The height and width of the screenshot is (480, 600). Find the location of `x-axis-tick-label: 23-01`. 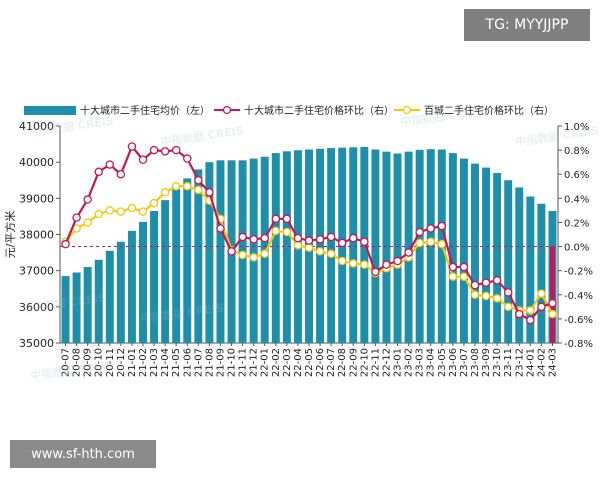

x-axis-tick-label: 23-01 is located at coordinates (398, 362).